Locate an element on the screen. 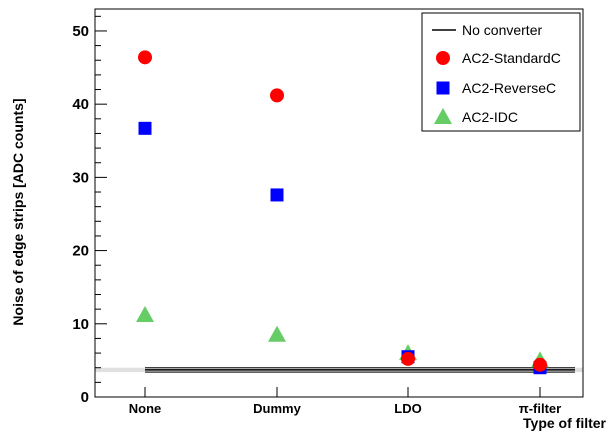 The image size is (608, 432). y-tick-label: 40 is located at coordinates (80, 104).